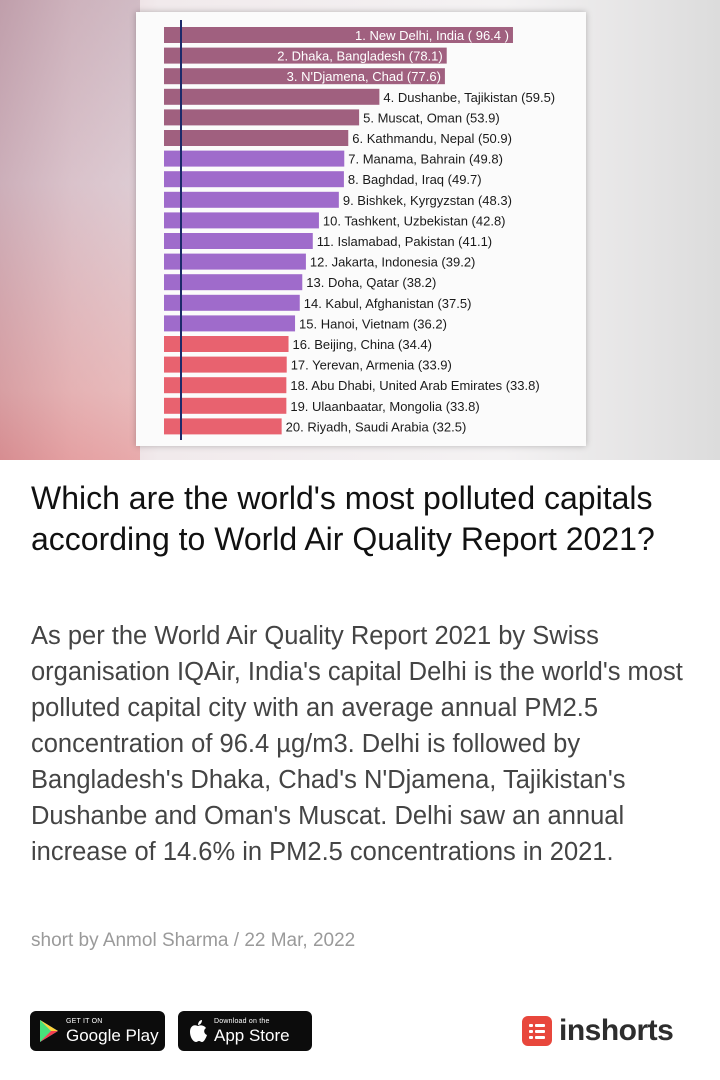  I want to click on bar-label-2: 2. Dhaka, Bangladesh (78.1), so click(360, 56).